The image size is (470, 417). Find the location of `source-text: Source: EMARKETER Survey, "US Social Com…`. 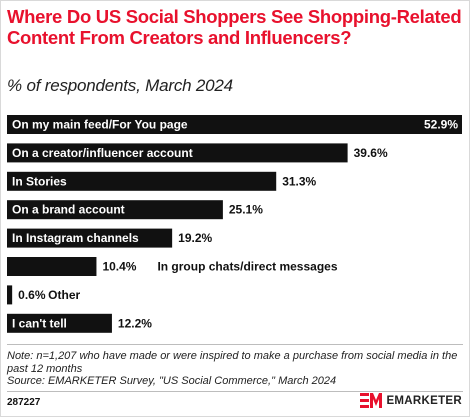

source-text: Source: EMARKETER Survey, "US Social Com… is located at coordinates (172, 381).